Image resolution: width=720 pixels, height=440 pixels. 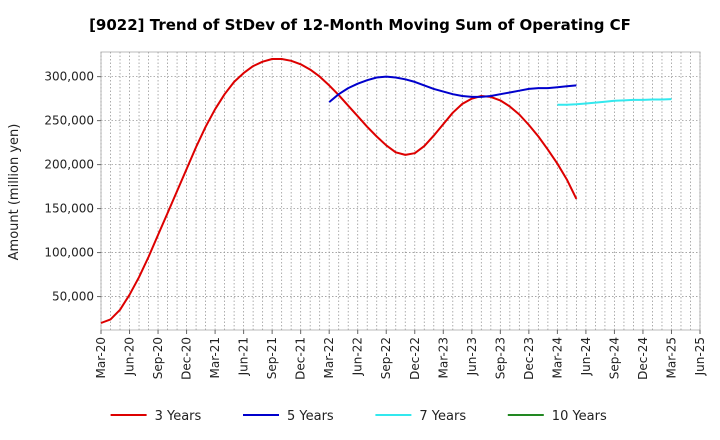 What do you see at coordinates (310, 416) in the screenshot?
I see `legend-label: 5 Years` at bounding box center [310, 416].